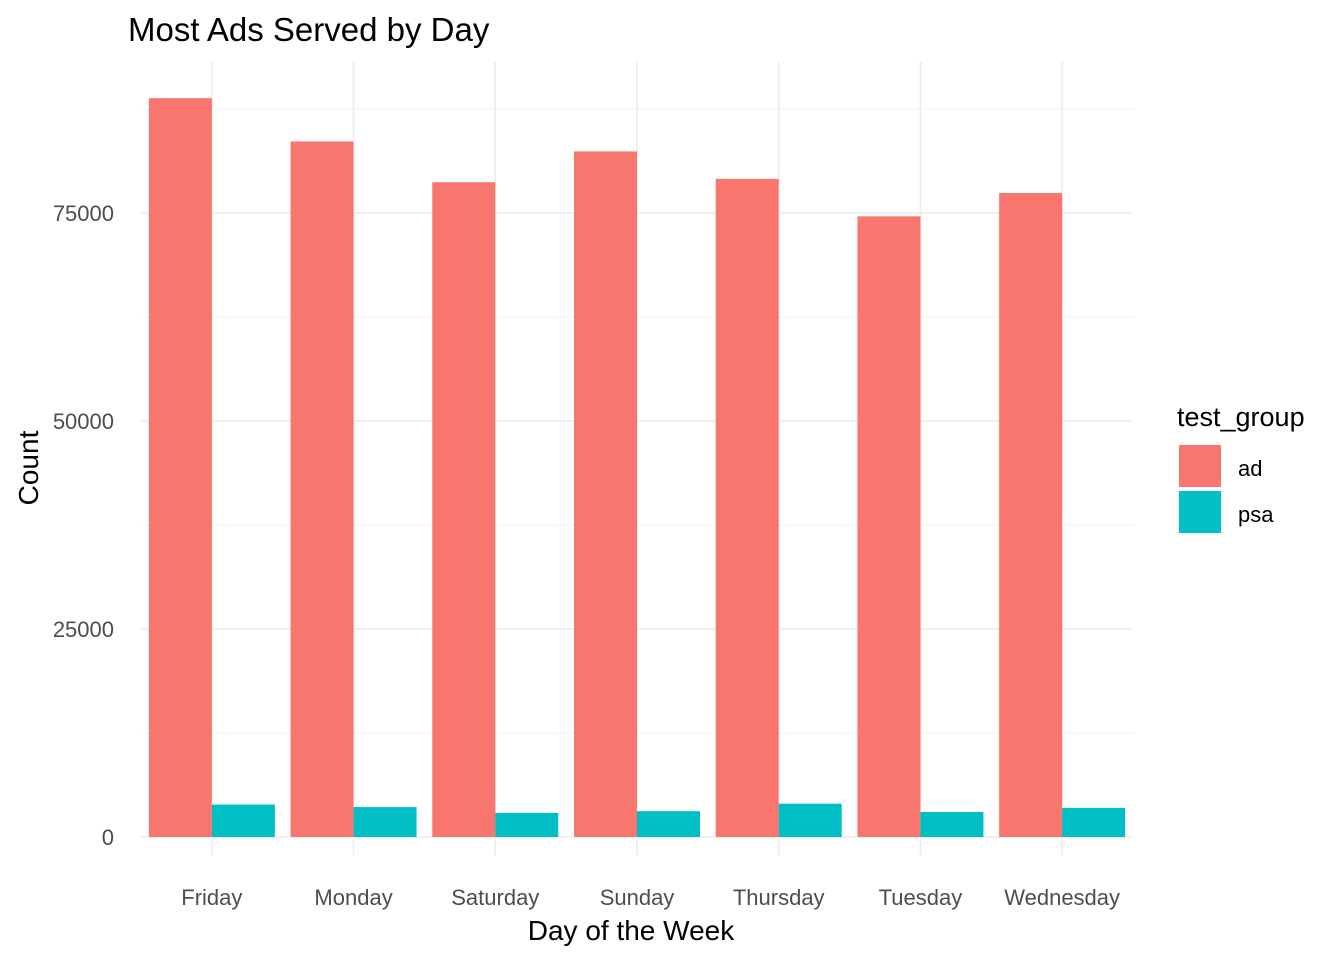 This screenshot has height=960, width=1344. What do you see at coordinates (1062, 897) in the screenshot?
I see `x-tick-label: Wednesday` at bounding box center [1062, 897].